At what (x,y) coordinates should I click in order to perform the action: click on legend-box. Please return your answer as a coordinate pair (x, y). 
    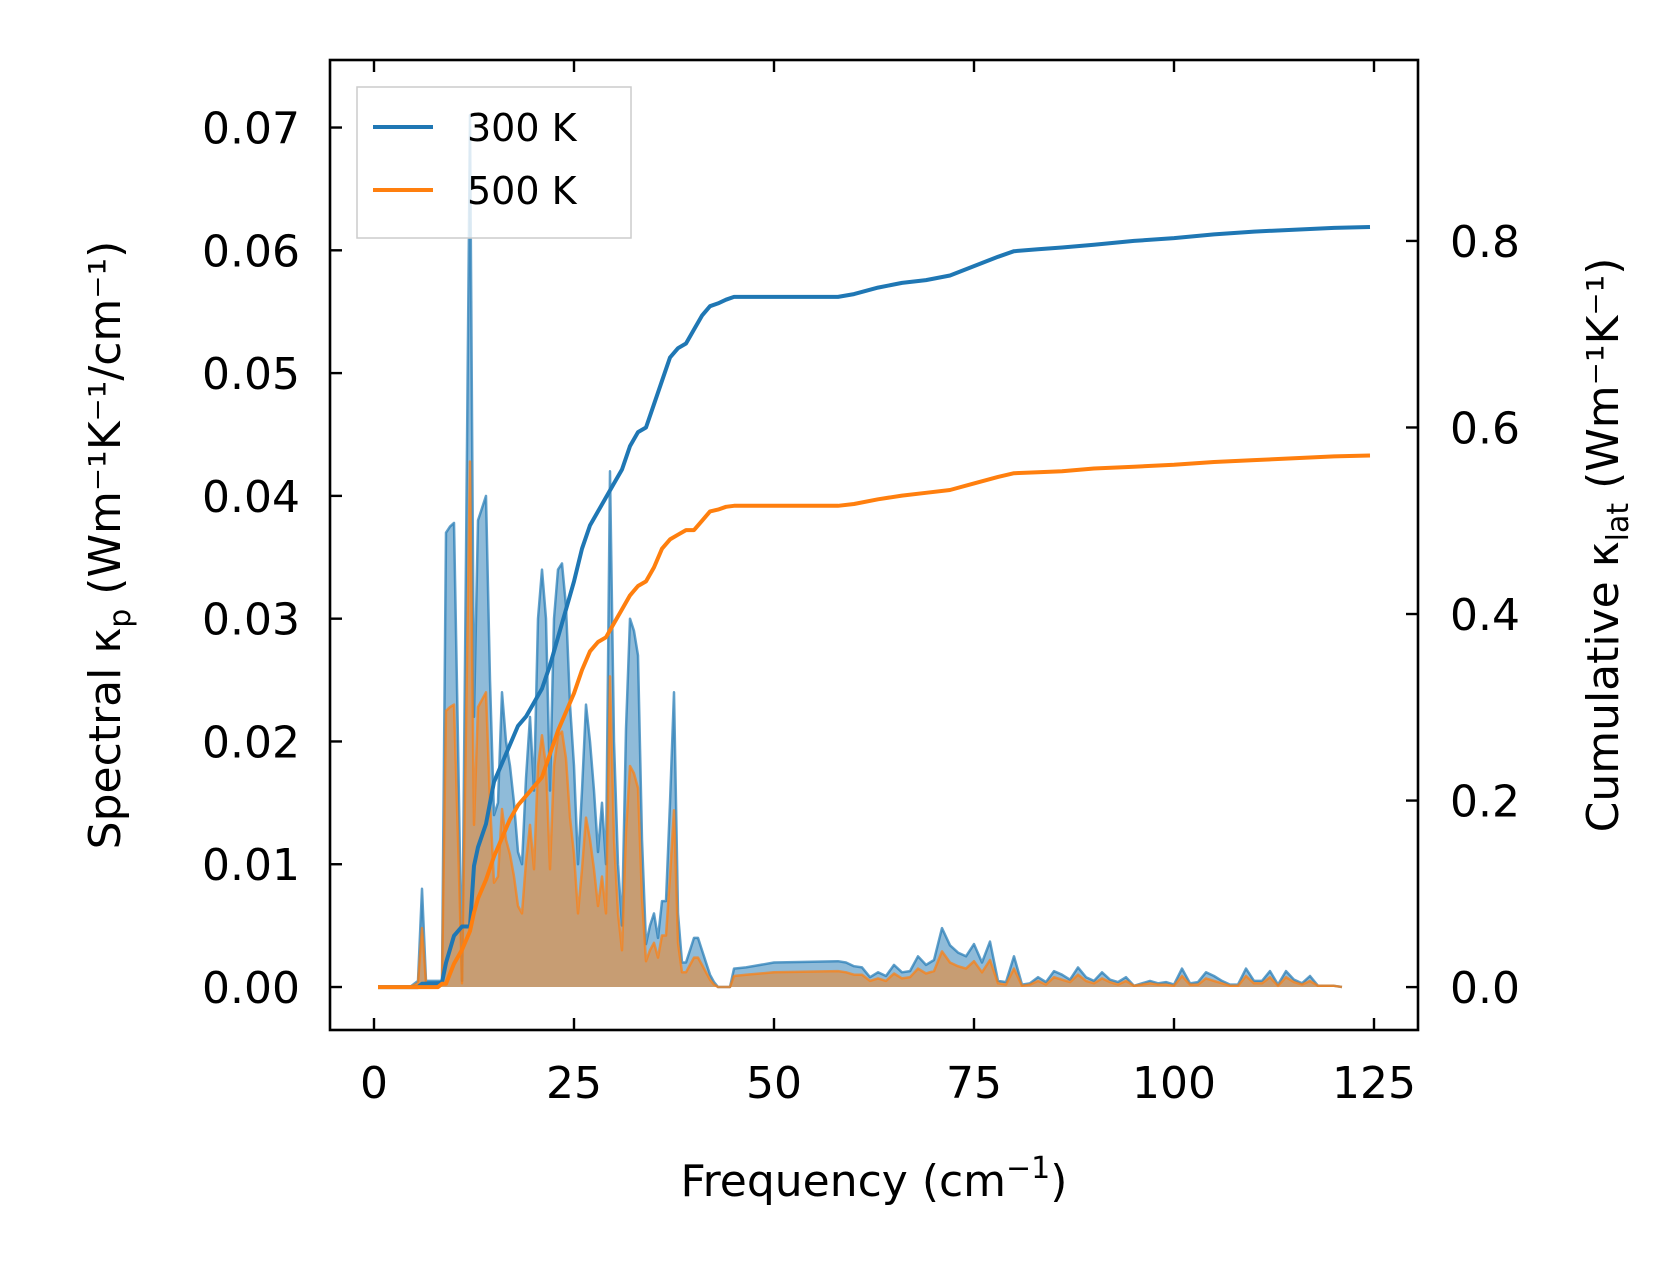
    Looking at the image, I should click on (494, 162).